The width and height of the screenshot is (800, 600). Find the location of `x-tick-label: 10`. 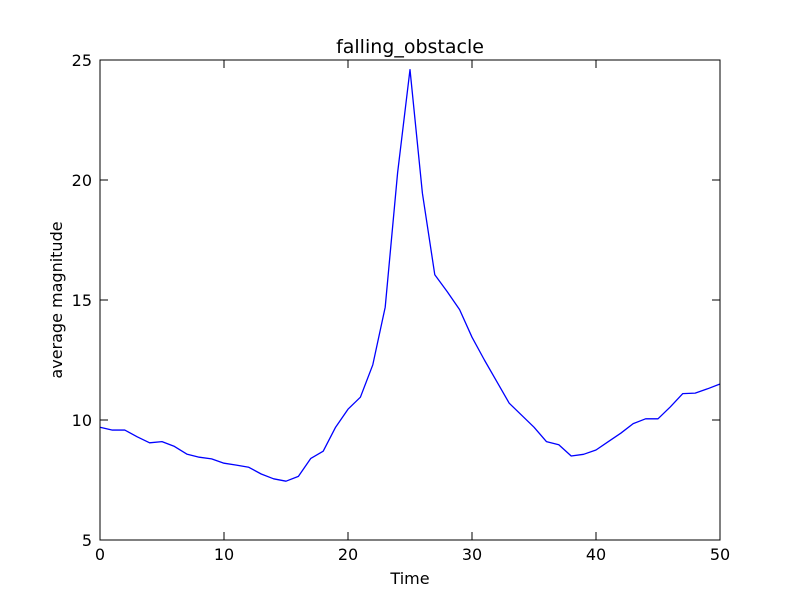

x-tick-label: 10 is located at coordinates (224, 554).